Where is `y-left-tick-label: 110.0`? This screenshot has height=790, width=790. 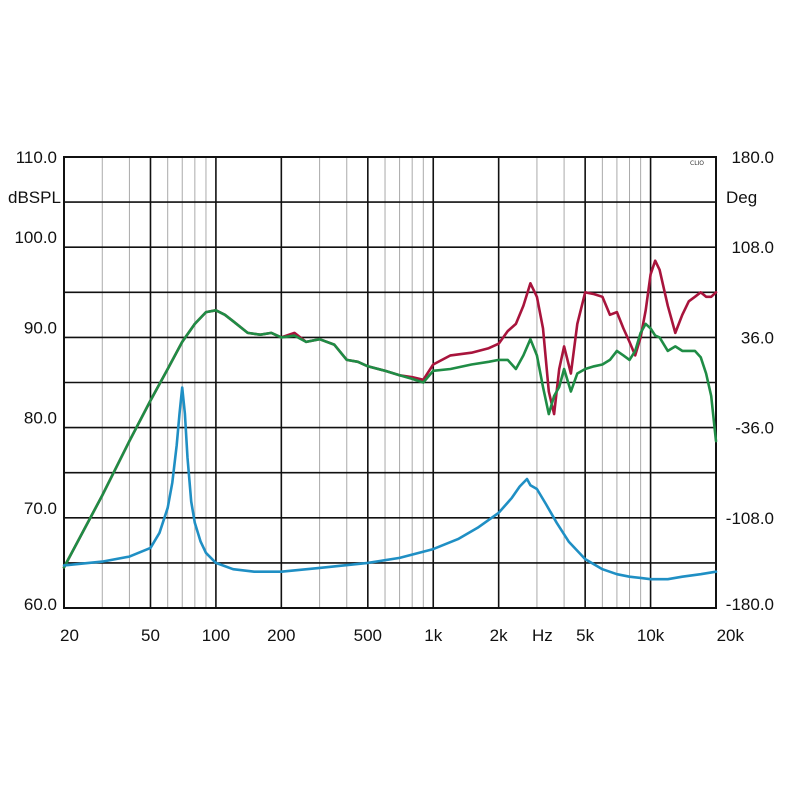 y-left-tick-label: 110.0 is located at coordinates (36, 157).